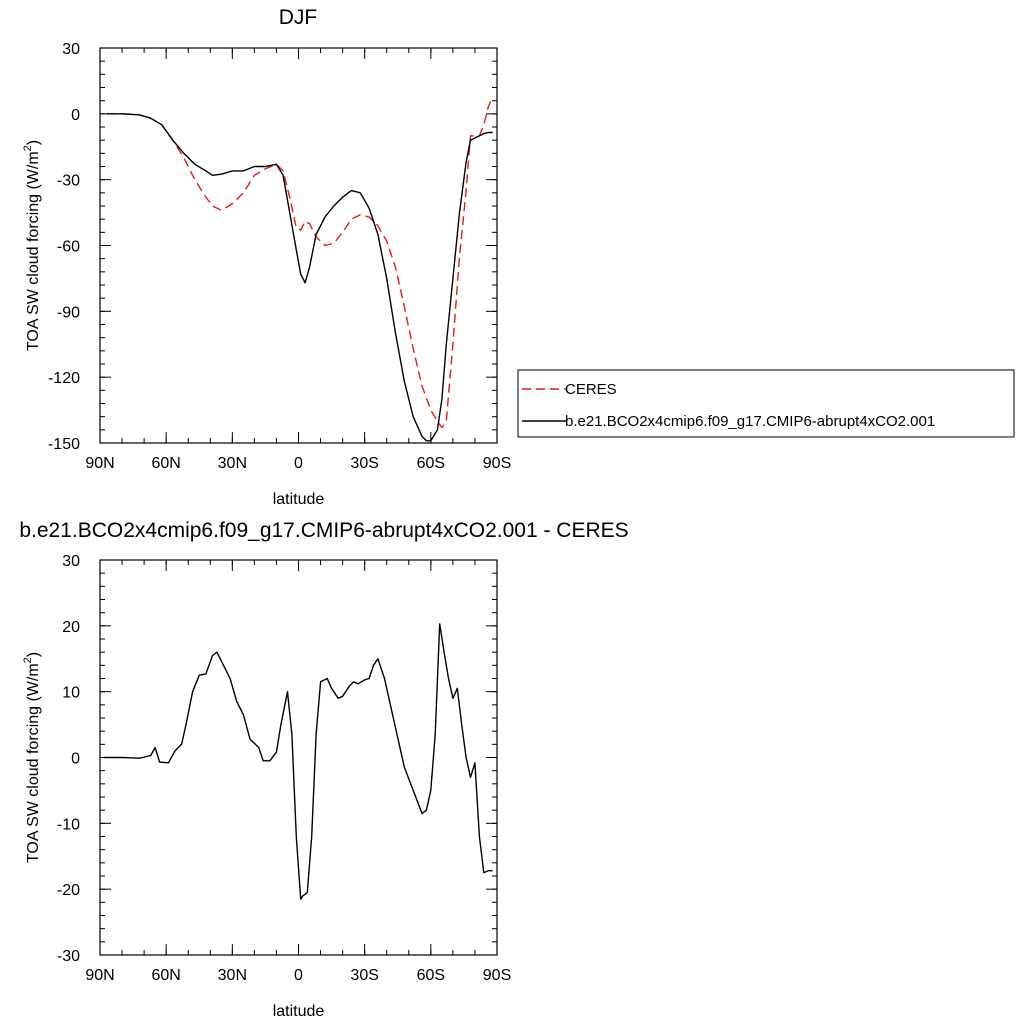  I want to click on y-tick-label: -90, so click(68, 312).